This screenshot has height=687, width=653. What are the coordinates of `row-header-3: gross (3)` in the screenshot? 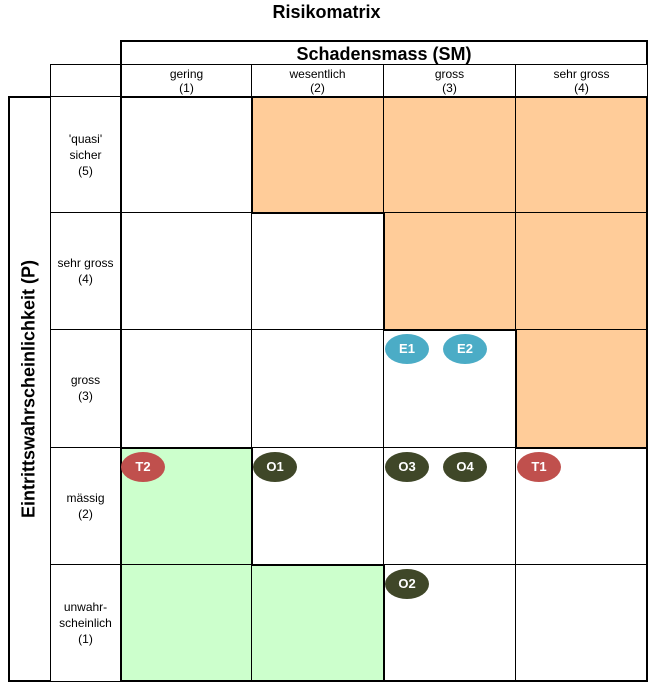 It's located at (85, 389).